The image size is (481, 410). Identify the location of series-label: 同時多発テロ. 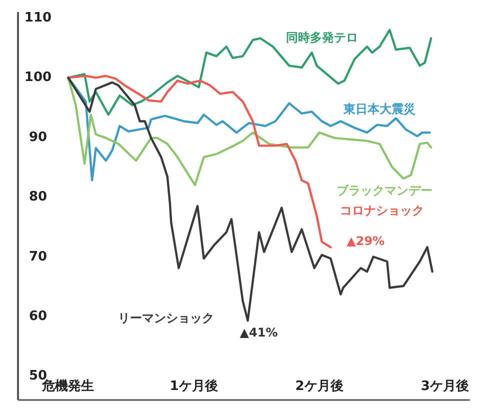
(322, 37).